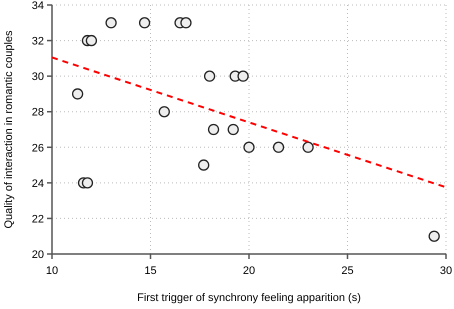  Describe the element at coordinates (249, 298) in the screenshot. I see `x-axis-title: First trigger of synchrony feeling apparition (s)` at that location.